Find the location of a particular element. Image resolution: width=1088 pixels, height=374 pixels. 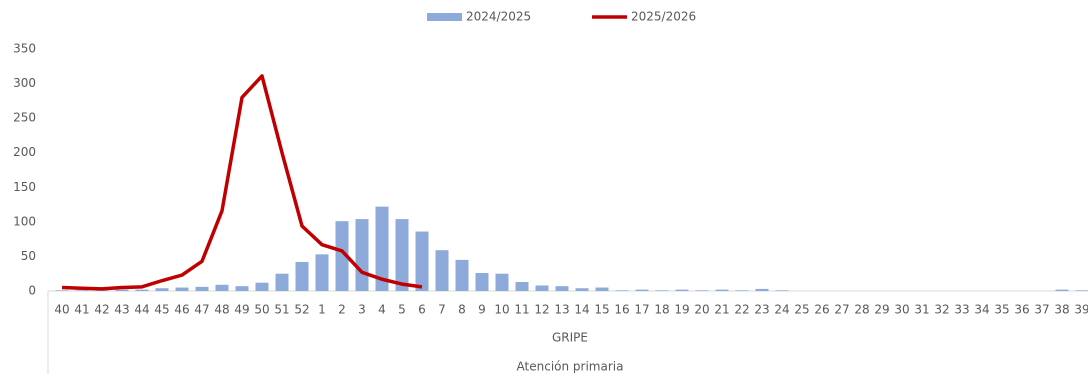

x-tick-label: 17 is located at coordinates (641, 310).